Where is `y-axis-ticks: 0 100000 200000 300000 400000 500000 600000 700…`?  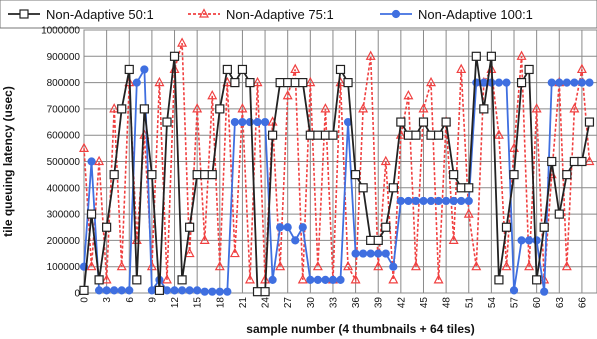
y-axis-ticks: 0 100000 200000 300000 400000 500000 600000 700… is located at coordinates (60, 163).